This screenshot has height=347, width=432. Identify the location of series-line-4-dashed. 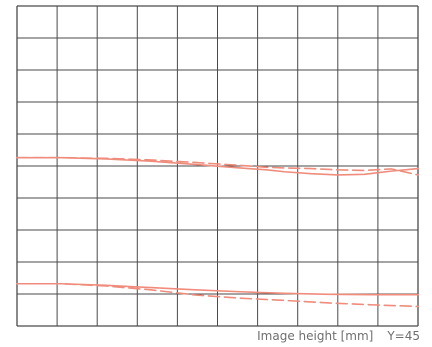
(217, 295).